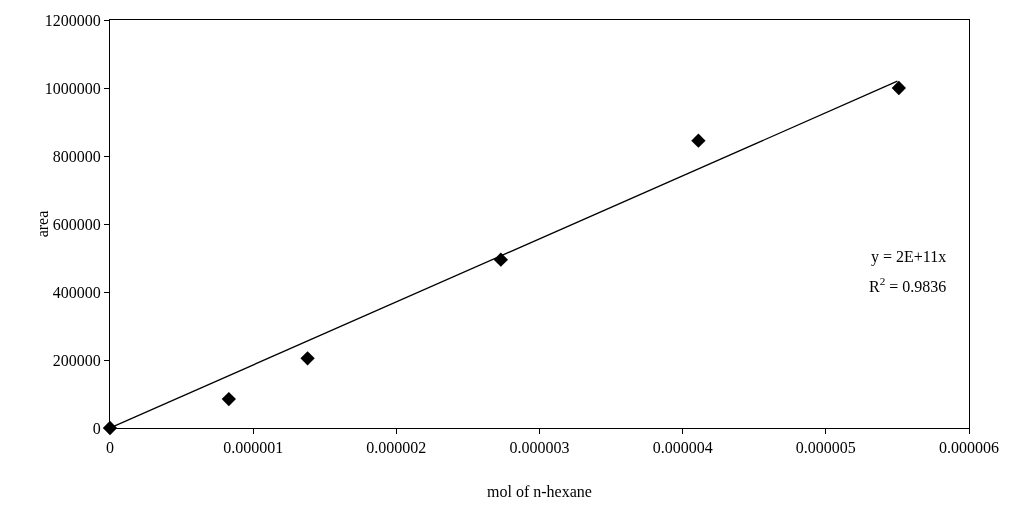 The image size is (1019, 509). What do you see at coordinates (72, 88) in the screenshot?
I see `y-tick-label: 1000000` at bounding box center [72, 88].